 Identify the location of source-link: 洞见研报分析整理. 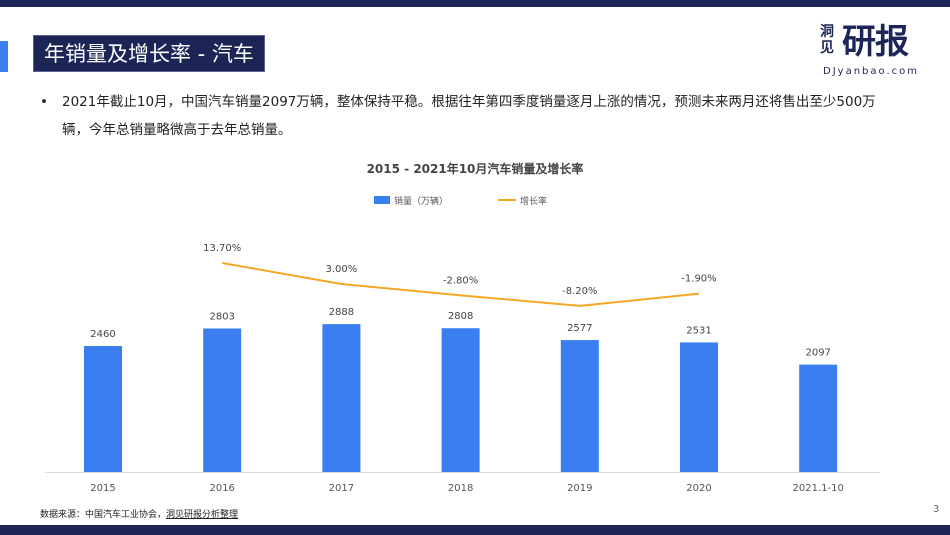
(202, 515).